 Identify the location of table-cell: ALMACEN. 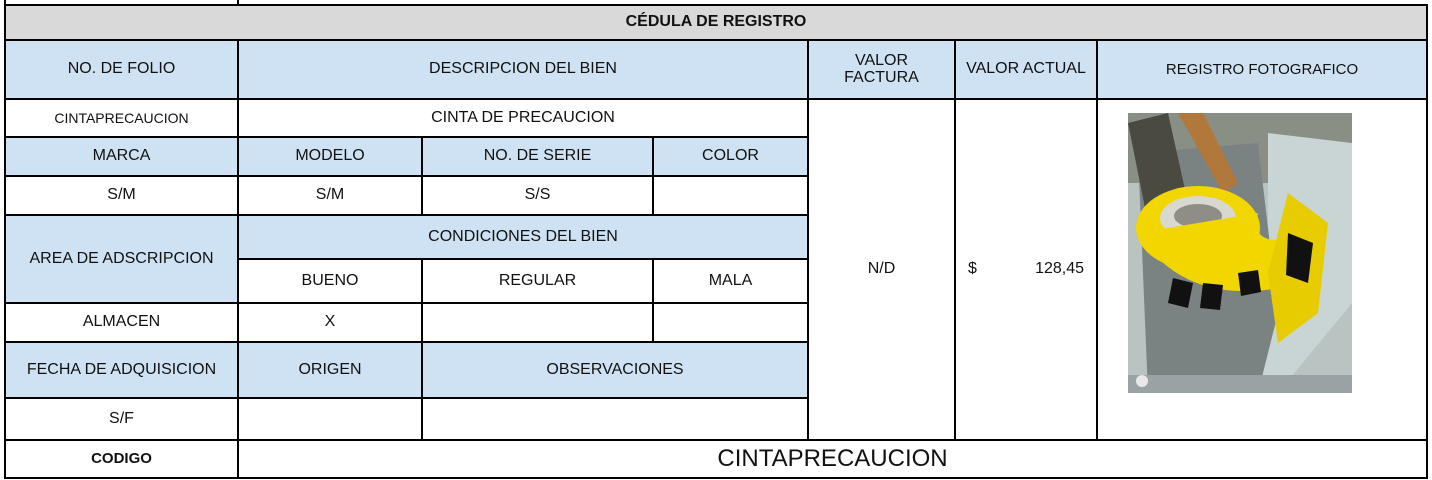
(121, 322).